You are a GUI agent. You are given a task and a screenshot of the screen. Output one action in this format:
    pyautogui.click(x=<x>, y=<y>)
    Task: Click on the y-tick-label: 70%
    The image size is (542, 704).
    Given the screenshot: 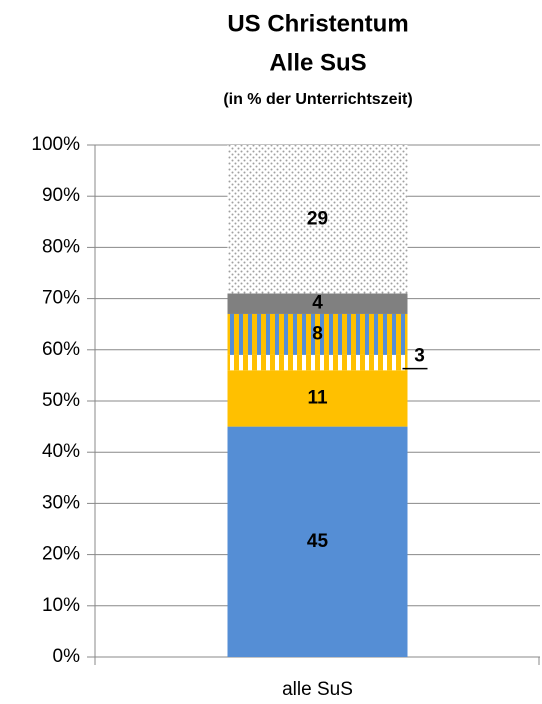 What is the action you would take?
    pyautogui.click(x=61, y=298)
    